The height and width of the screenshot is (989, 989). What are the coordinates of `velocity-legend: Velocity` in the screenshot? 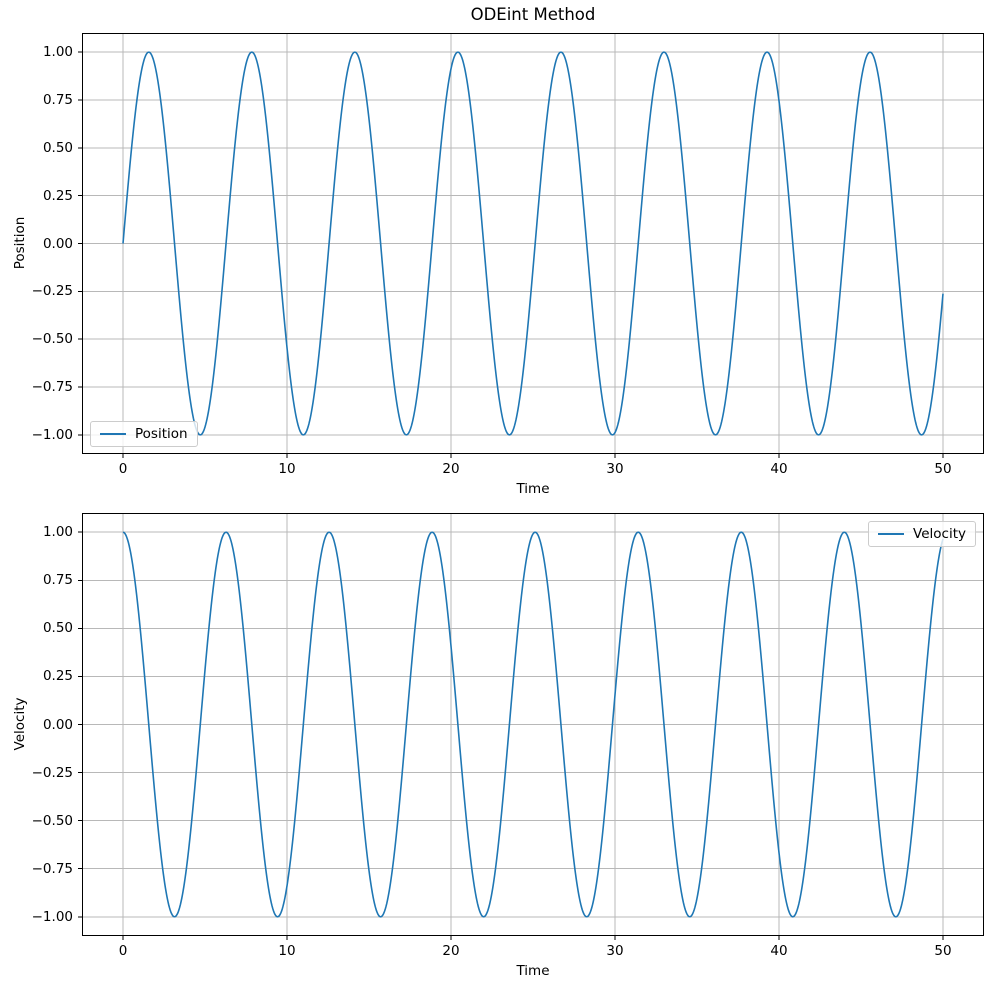 It's located at (922, 534).